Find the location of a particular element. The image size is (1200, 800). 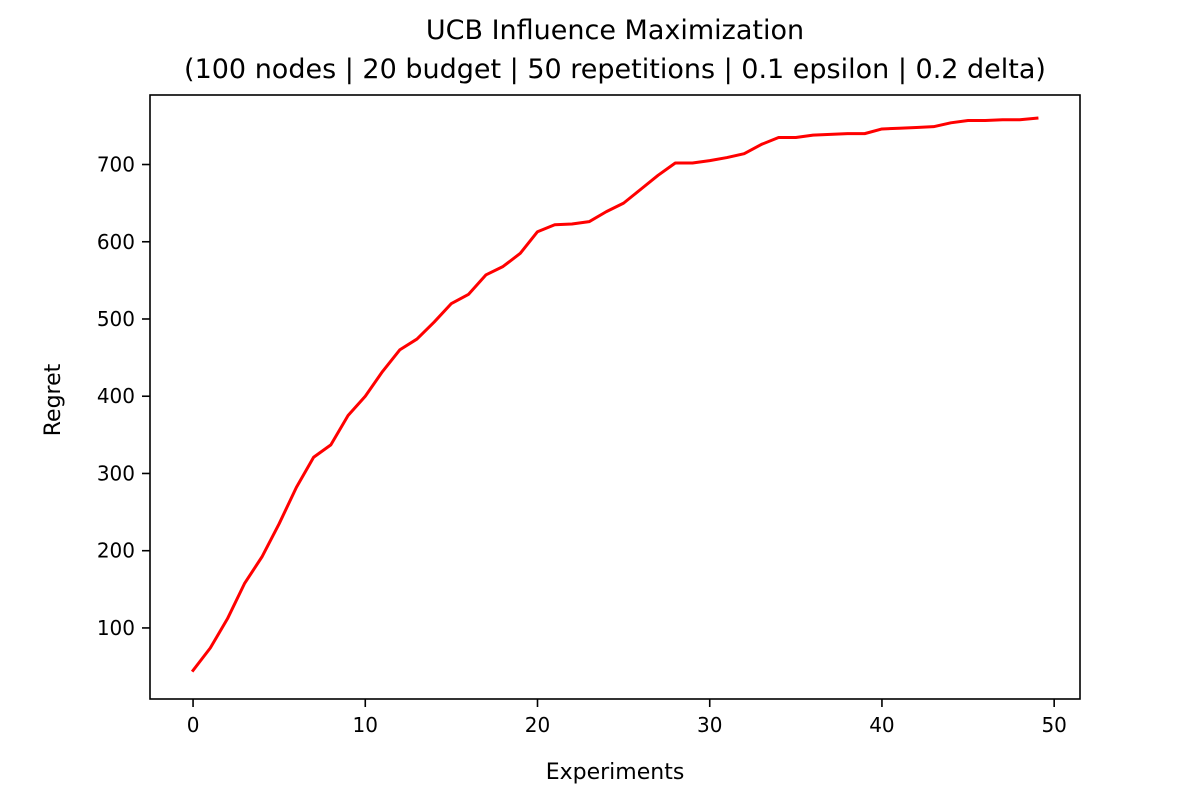

y-tick-label: 600 is located at coordinates (116, 242).